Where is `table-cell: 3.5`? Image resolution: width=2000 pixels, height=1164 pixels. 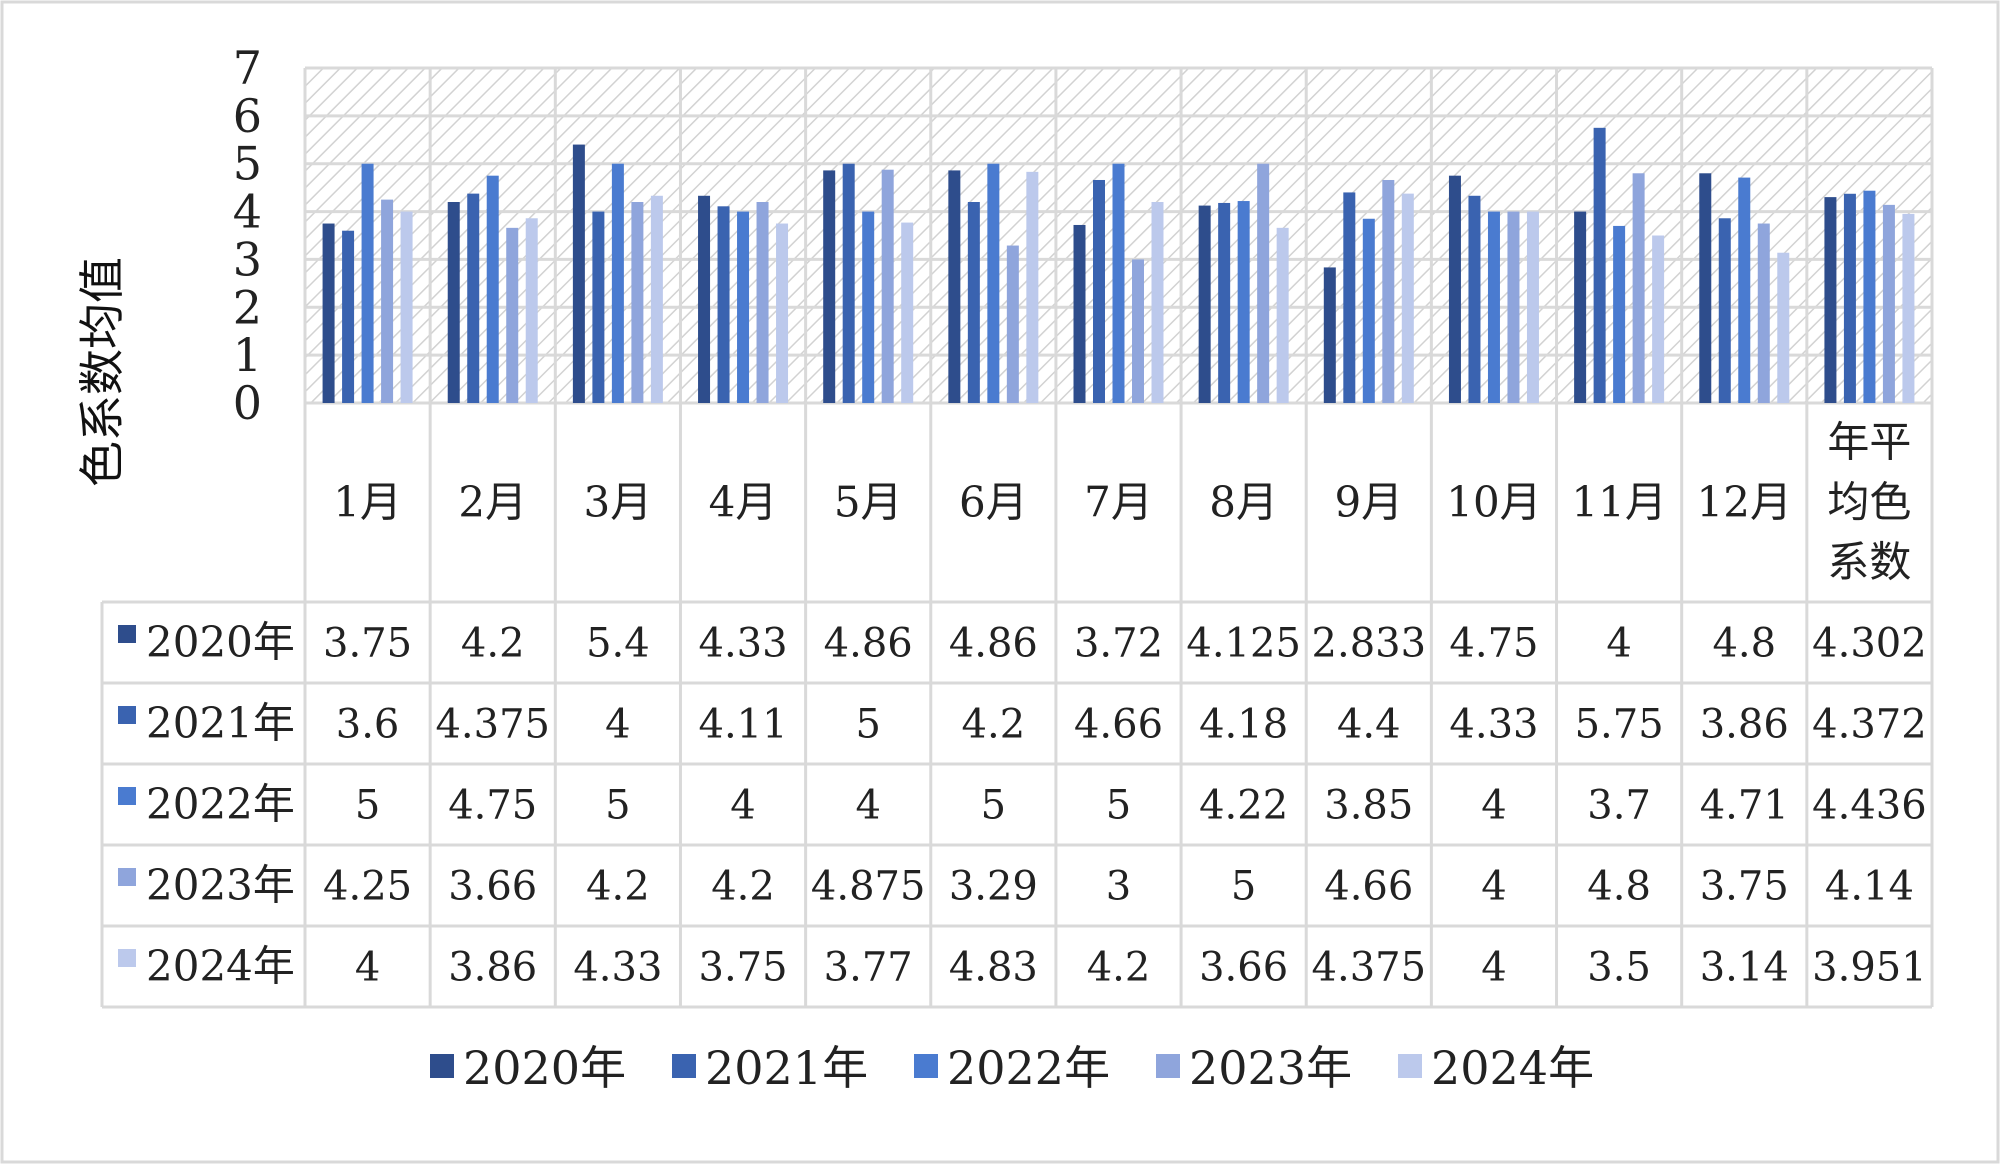
table-cell: 3.5 is located at coordinates (1619, 968).